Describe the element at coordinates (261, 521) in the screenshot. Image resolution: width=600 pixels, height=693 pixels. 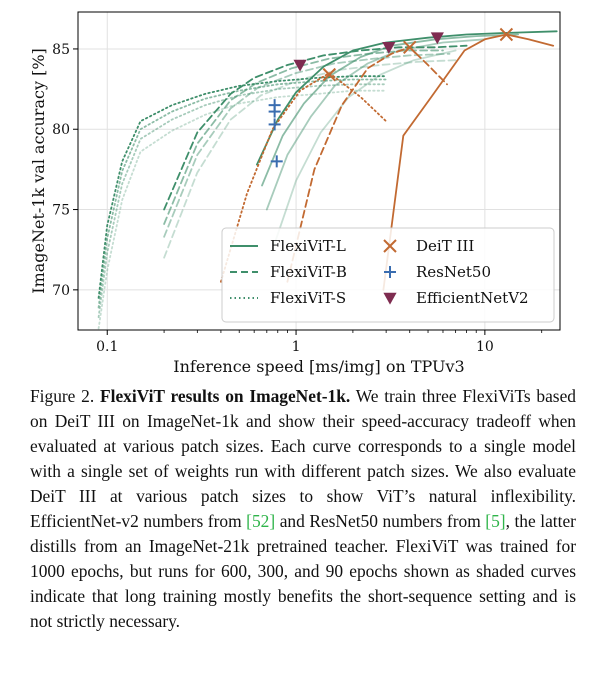
I see `caption-ref-52: [52]` at that location.